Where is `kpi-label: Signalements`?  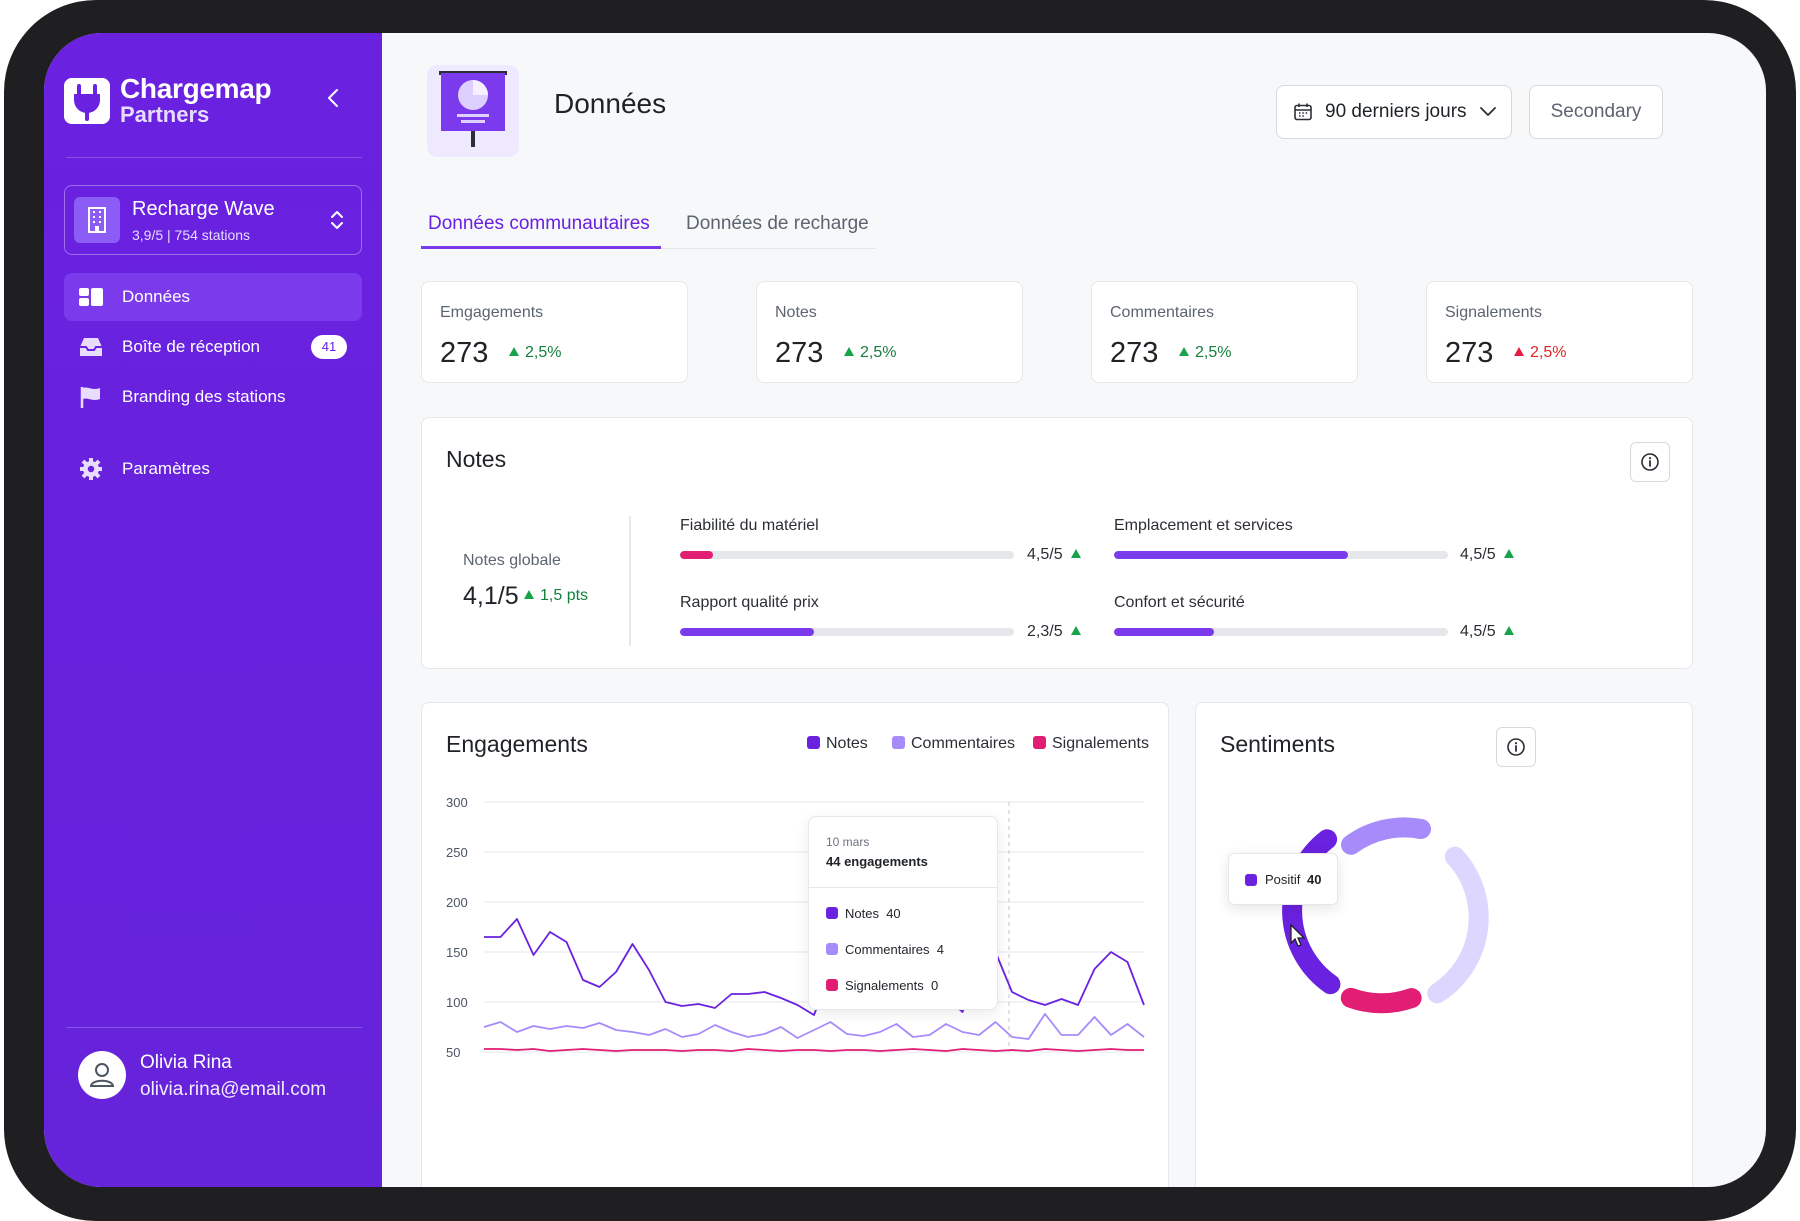
kpi-label: Signalements is located at coordinates (1493, 312).